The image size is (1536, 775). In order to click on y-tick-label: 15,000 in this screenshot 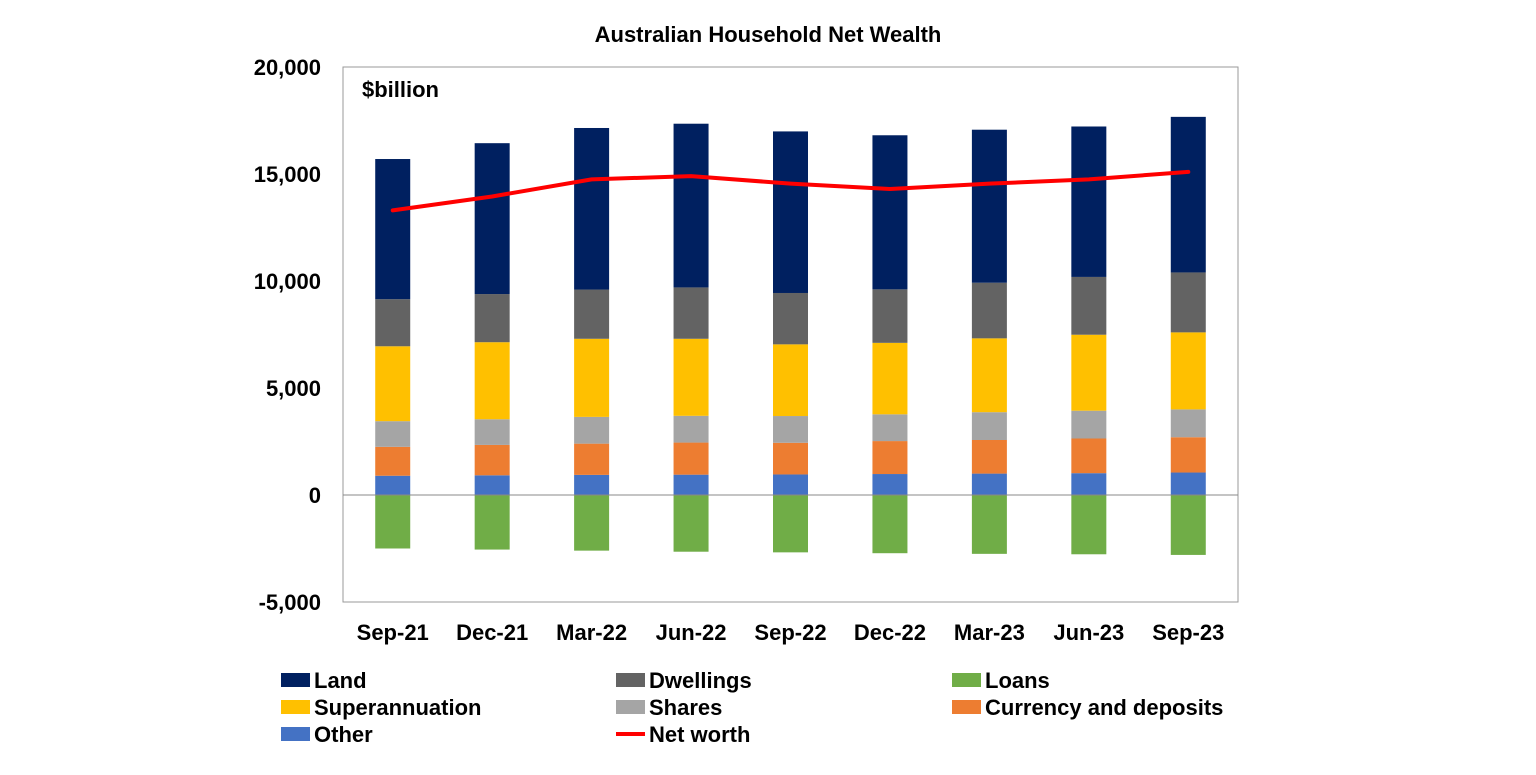, I will do `click(287, 174)`.